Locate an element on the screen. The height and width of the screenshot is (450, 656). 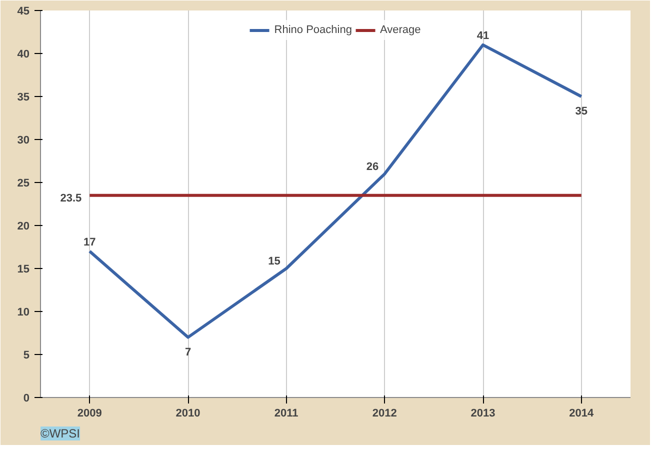
x-tick-label: 2010 is located at coordinates (188, 414).